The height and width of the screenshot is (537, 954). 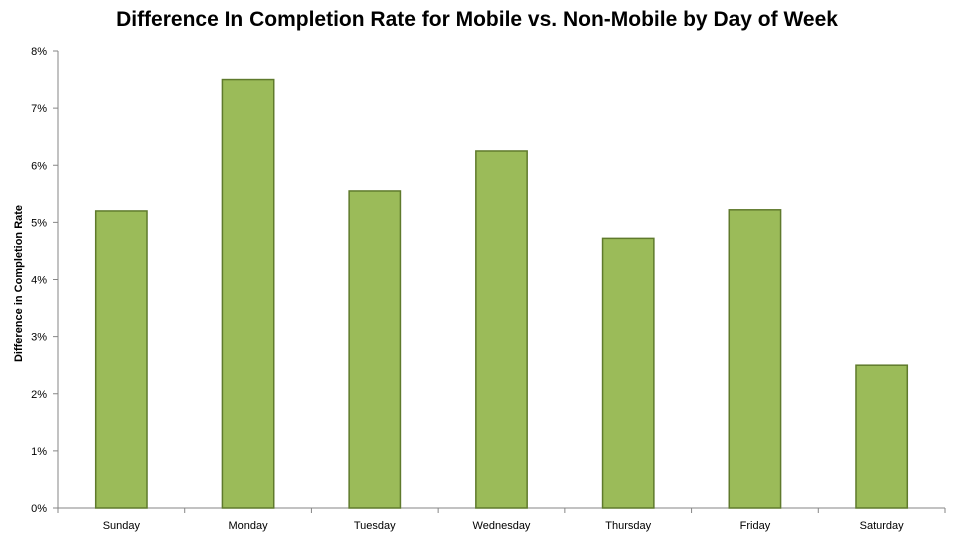 I want to click on y-tick-label: 4%, so click(x=39, y=281).